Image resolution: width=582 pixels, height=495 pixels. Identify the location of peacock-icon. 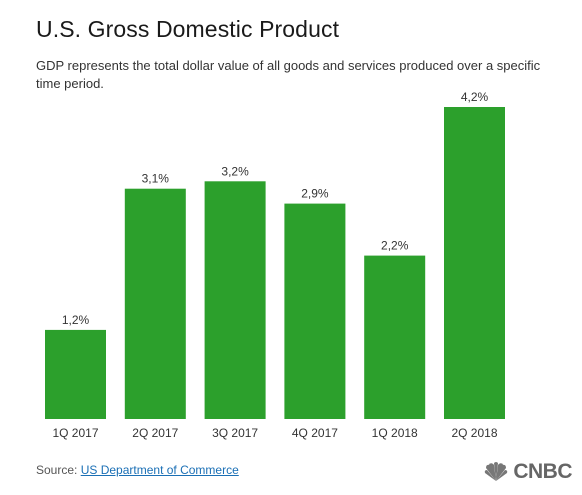
(496, 471).